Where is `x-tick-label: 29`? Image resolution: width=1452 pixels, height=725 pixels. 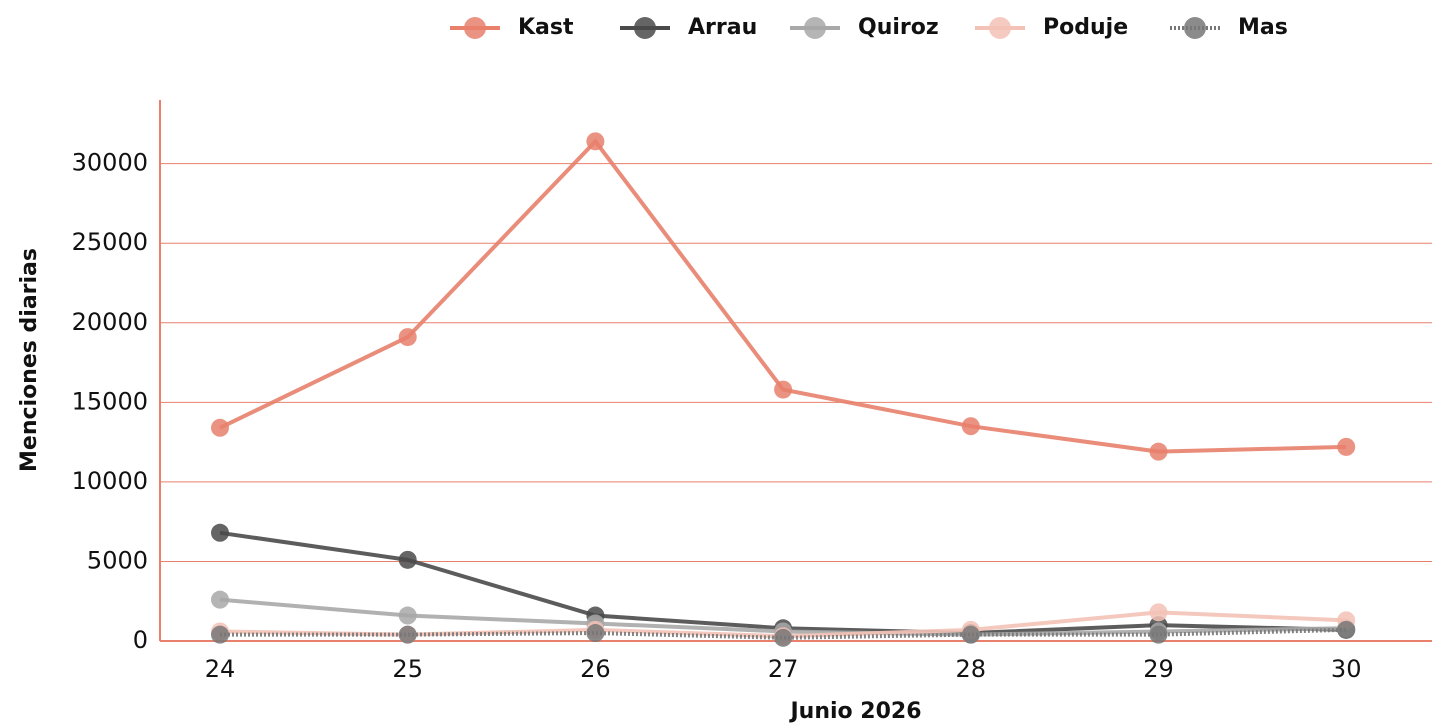
x-tick-label: 29 is located at coordinates (1158, 669).